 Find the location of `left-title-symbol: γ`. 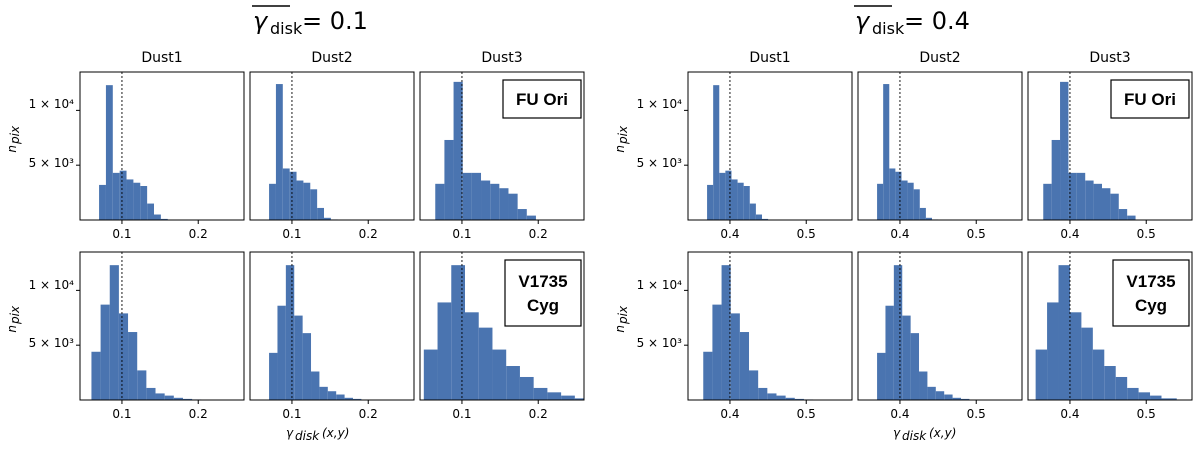

left-title-symbol: γ is located at coordinates (261, 21).